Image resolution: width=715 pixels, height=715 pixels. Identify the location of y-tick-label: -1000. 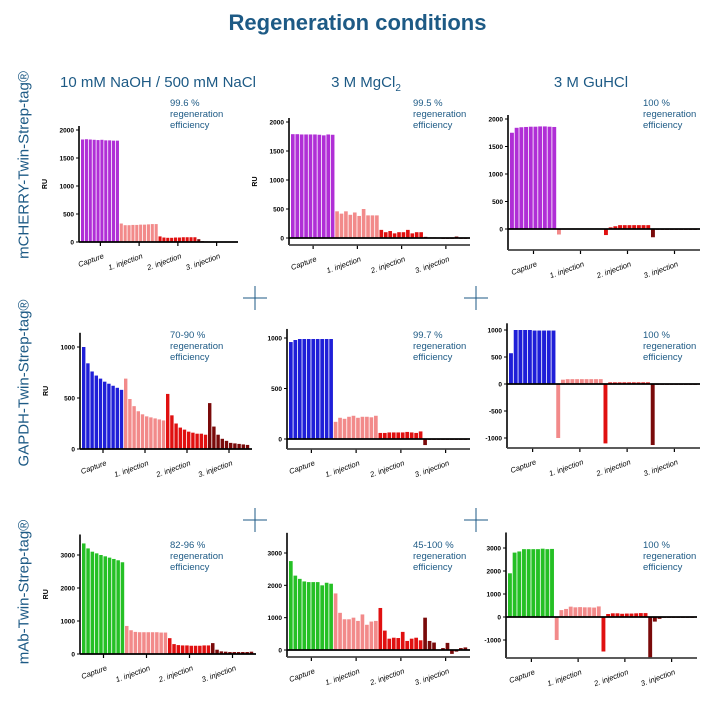
(493, 439).